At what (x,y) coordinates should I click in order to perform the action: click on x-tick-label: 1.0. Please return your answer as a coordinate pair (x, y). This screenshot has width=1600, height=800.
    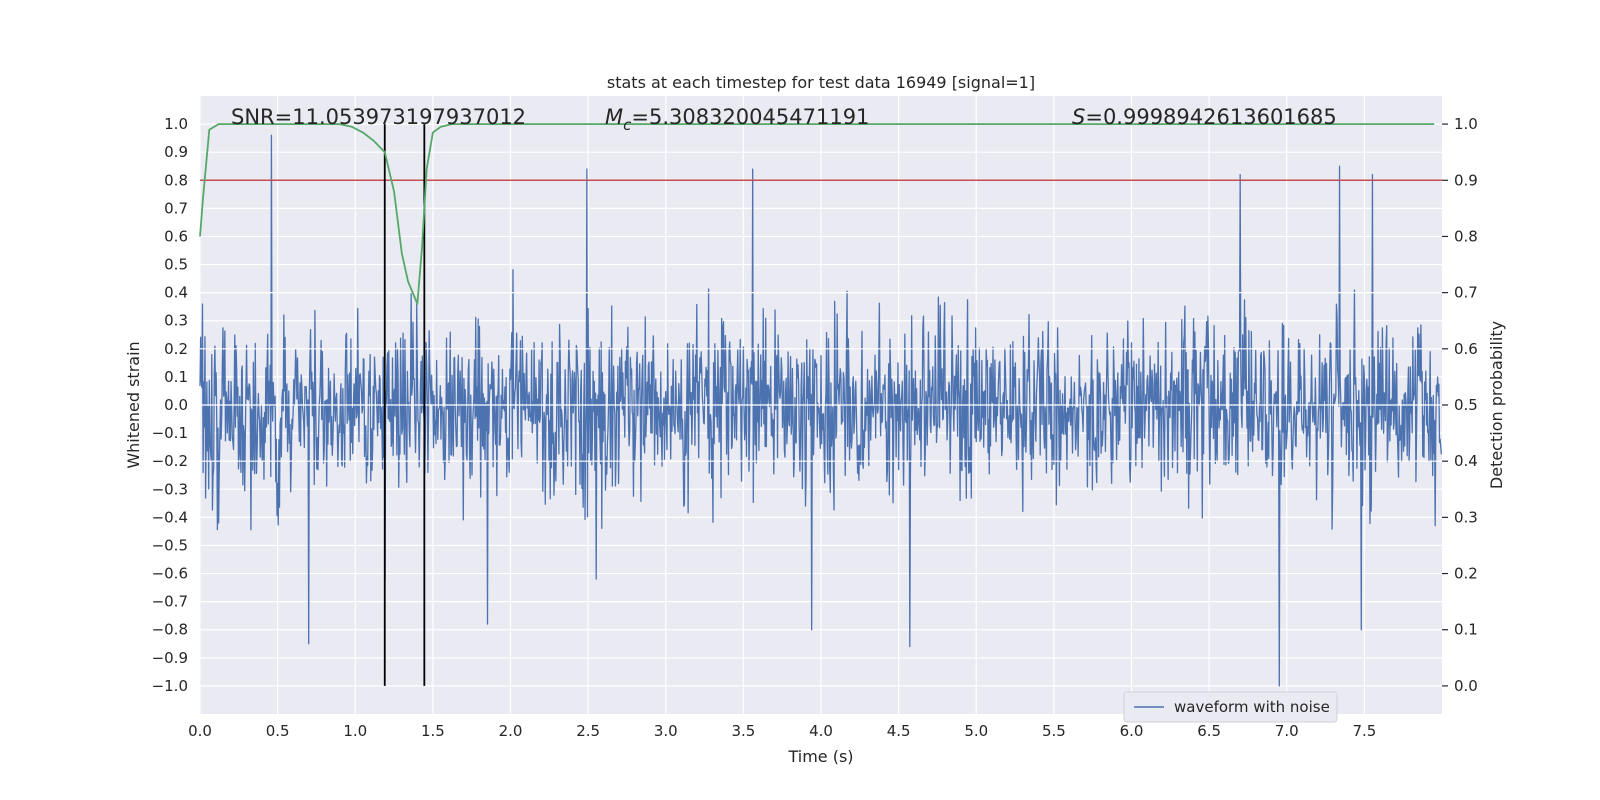
    Looking at the image, I should click on (355, 731).